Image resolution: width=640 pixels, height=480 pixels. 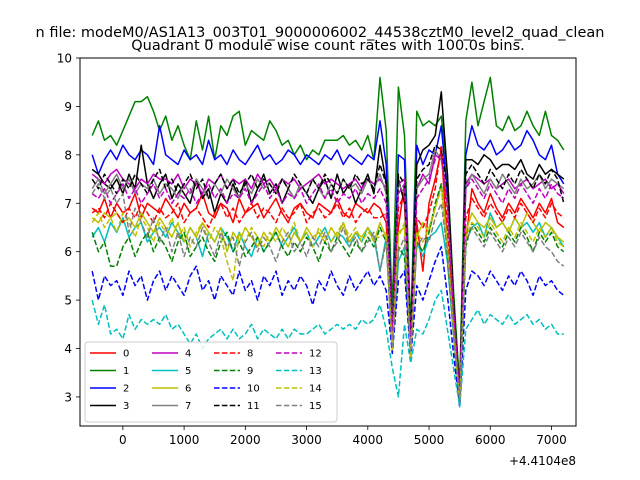 What do you see at coordinates (68, 107) in the screenshot?
I see `y-tick-label: 9` at bounding box center [68, 107].